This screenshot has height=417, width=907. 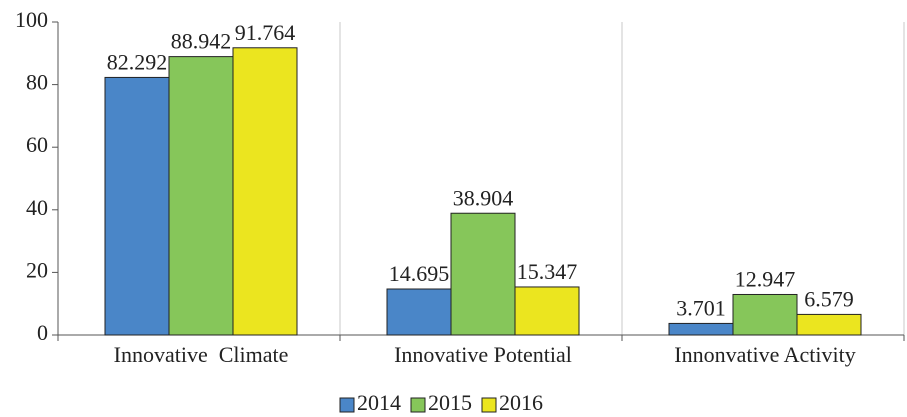 What do you see at coordinates (764, 354) in the screenshot?
I see `x-tick-label: Innonvative Activity` at bounding box center [764, 354].